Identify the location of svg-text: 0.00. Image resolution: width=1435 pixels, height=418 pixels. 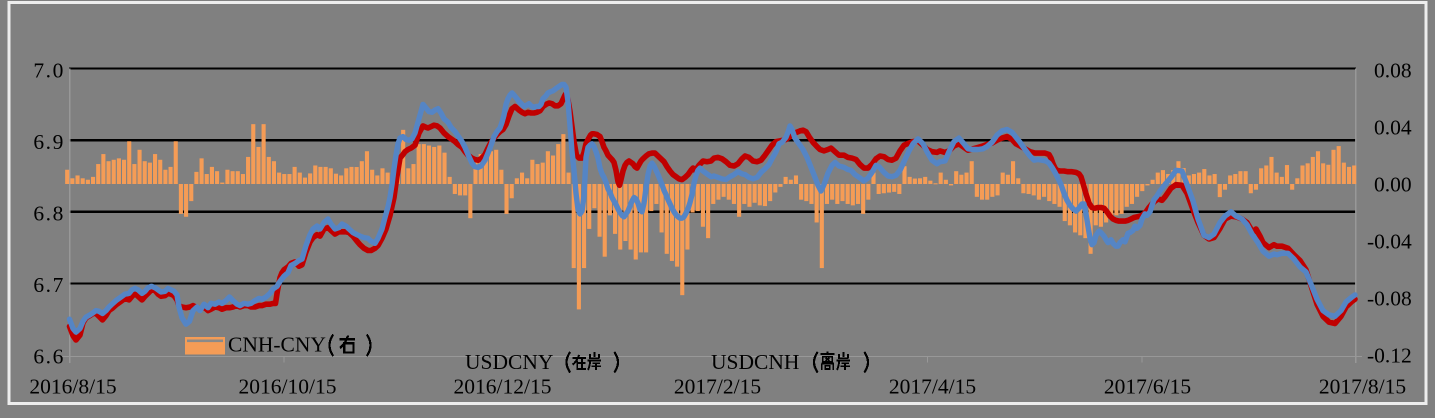
(1393, 184).